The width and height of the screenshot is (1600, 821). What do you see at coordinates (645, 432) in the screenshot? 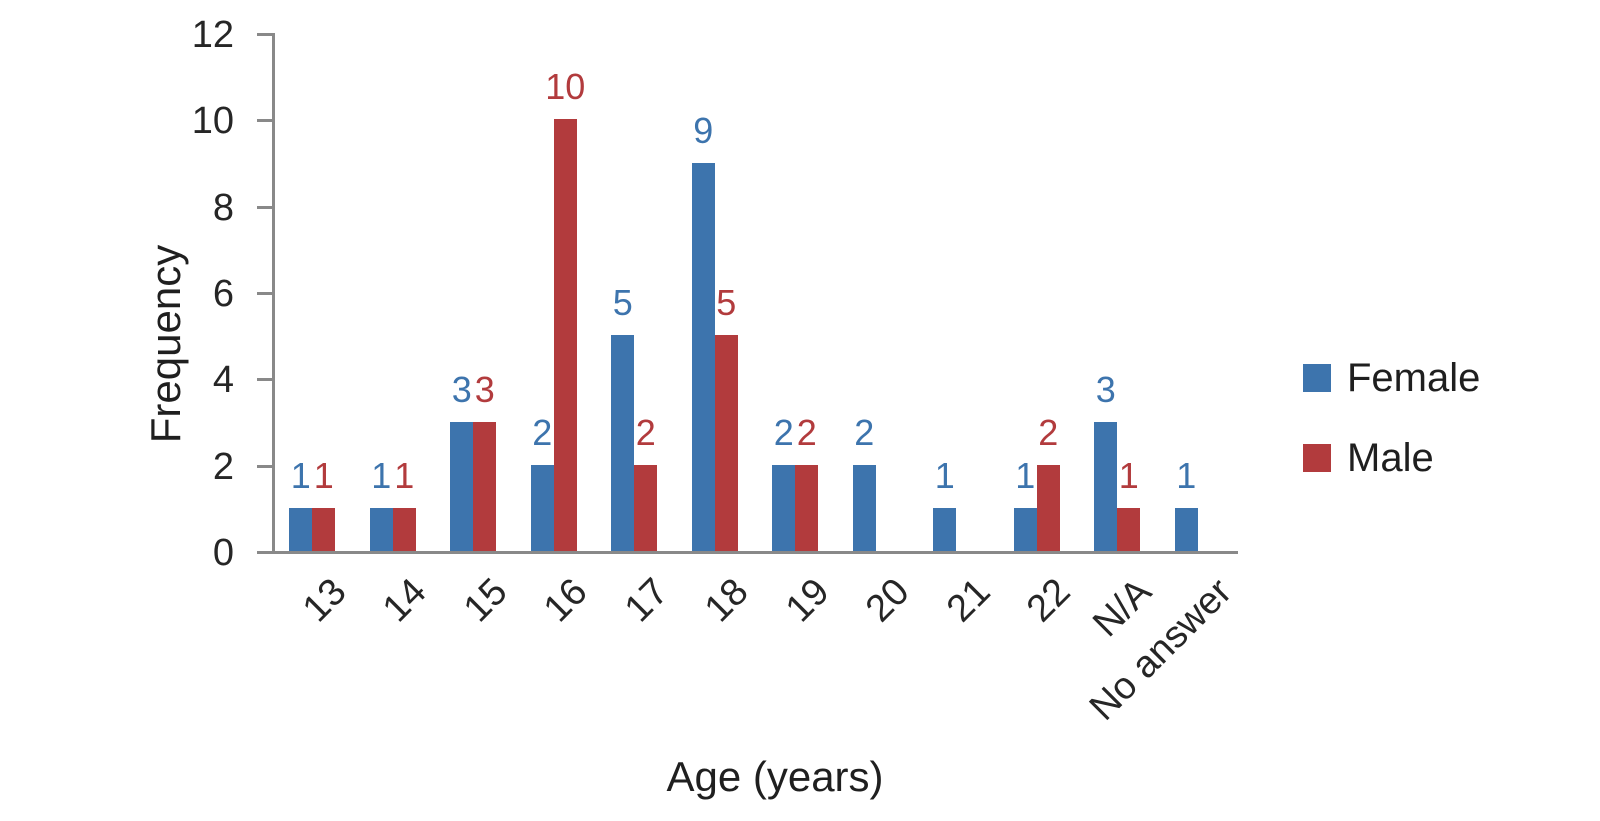
I see `bar-label-male-17: 2` at bounding box center [645, 432].